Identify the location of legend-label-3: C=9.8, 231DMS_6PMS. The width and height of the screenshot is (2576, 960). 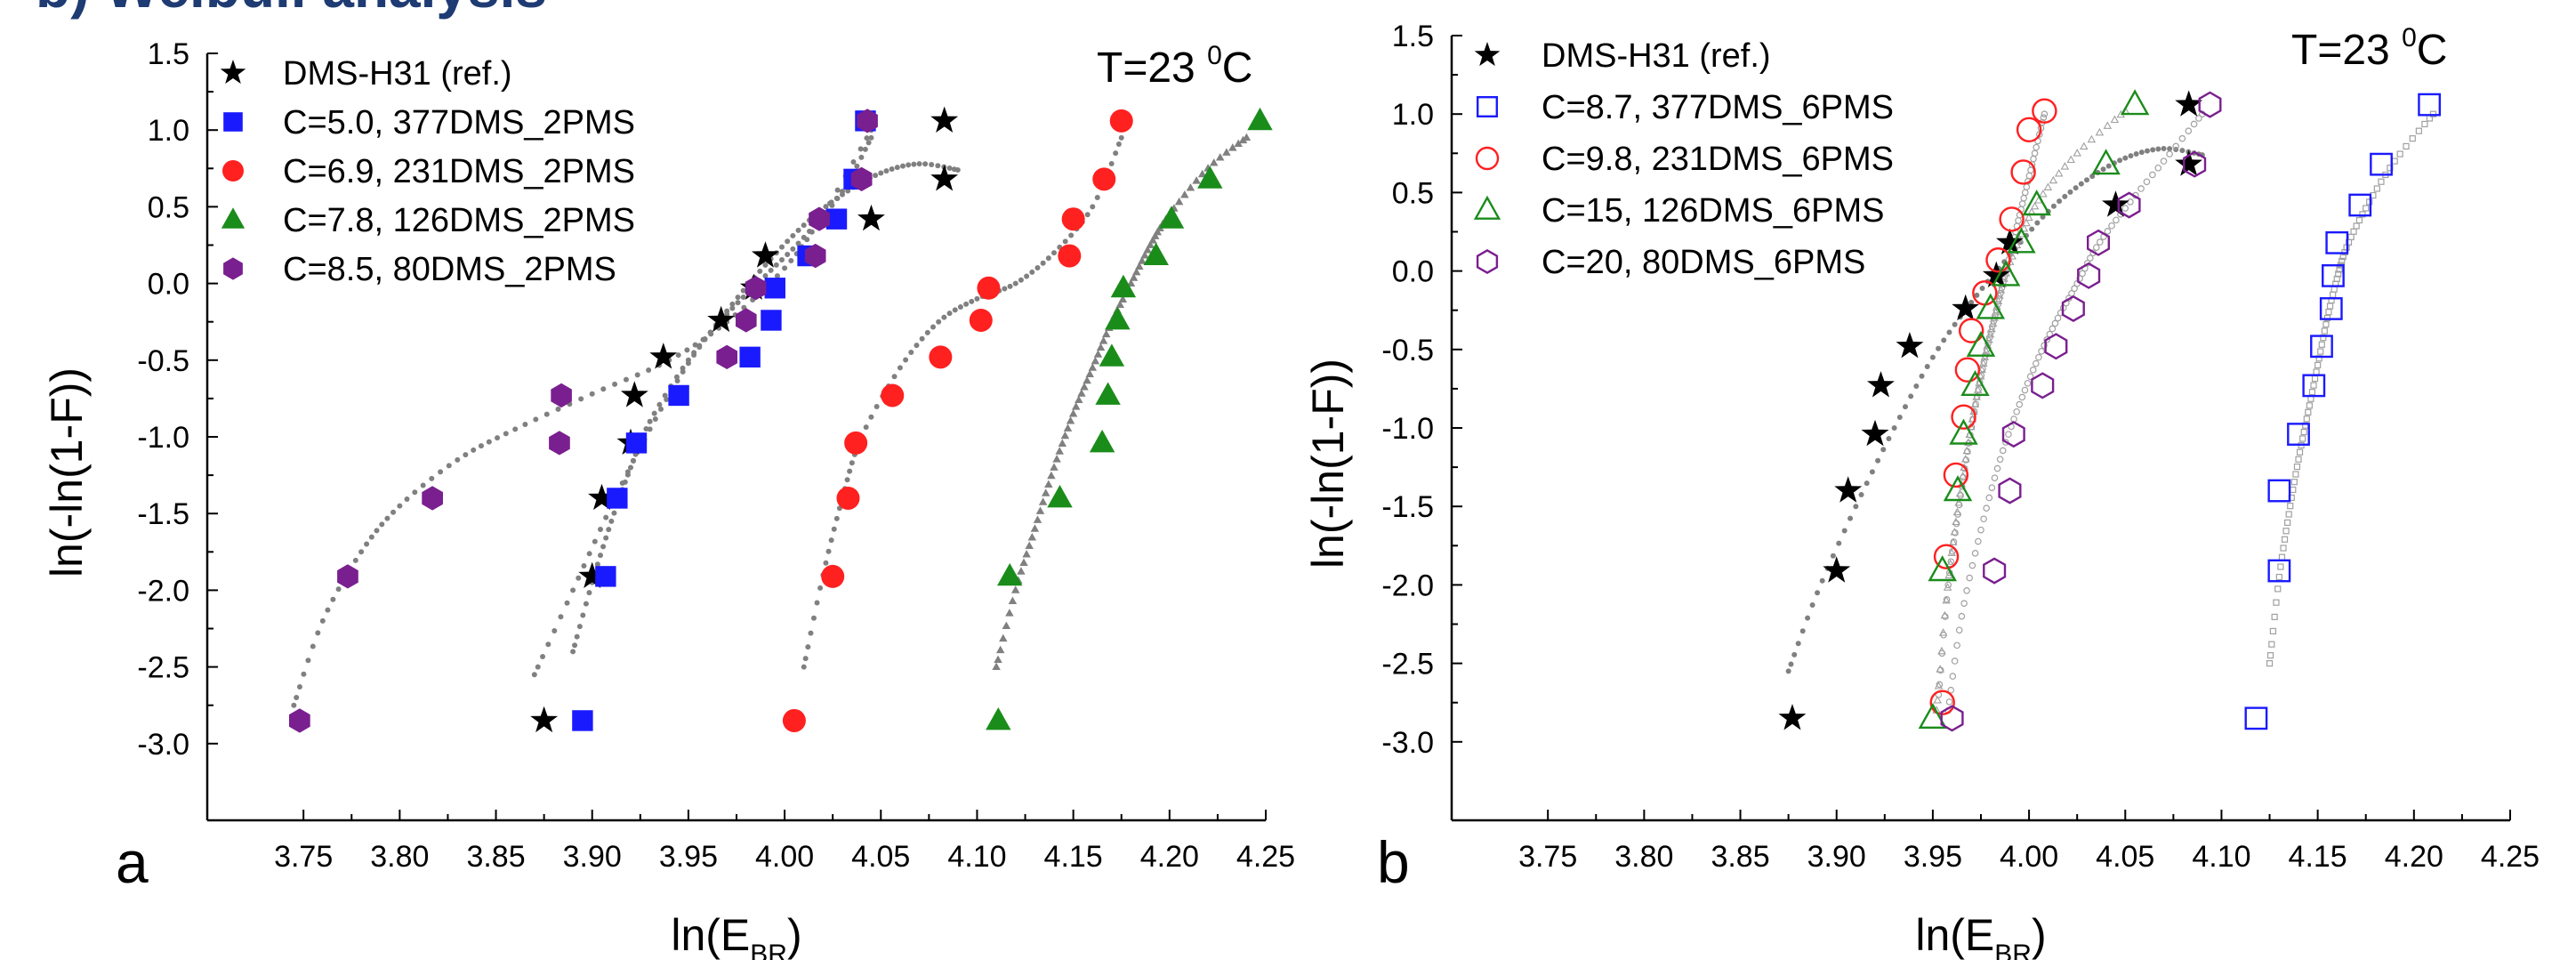
(1718, 159).